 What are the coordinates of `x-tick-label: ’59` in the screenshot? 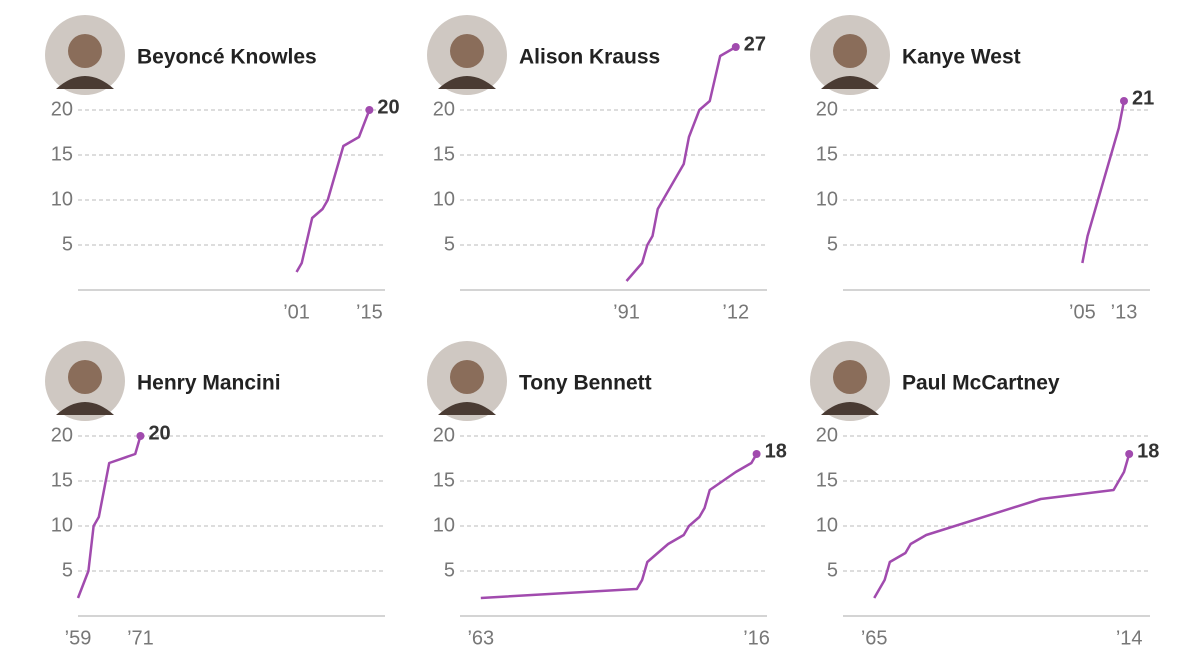 It's located at (78, 638).